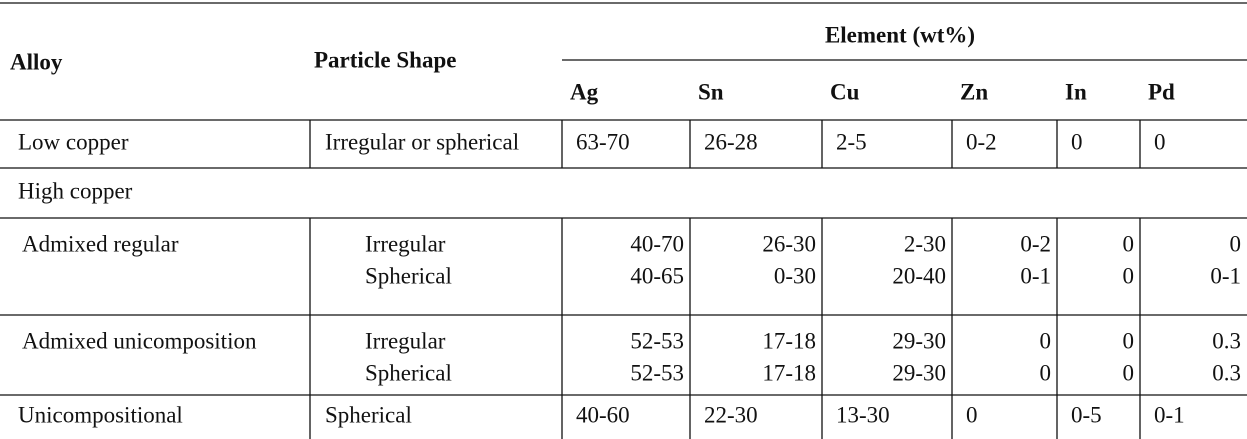  I want to click on row-label: Admixed unicomposition, so click(139, 340).